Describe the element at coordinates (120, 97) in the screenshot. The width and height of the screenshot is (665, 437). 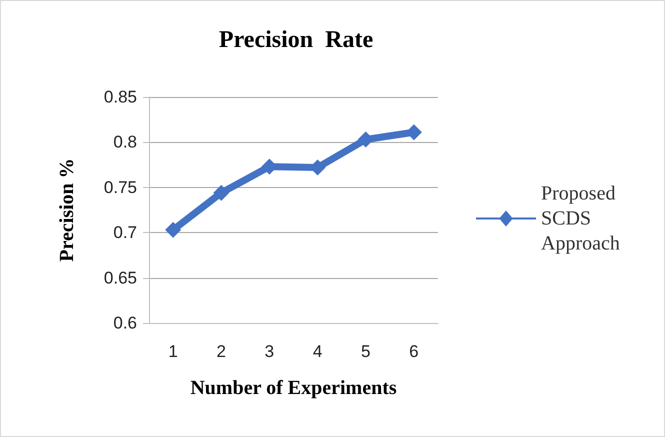
I see `y-tick-label: 0.85` at that location.